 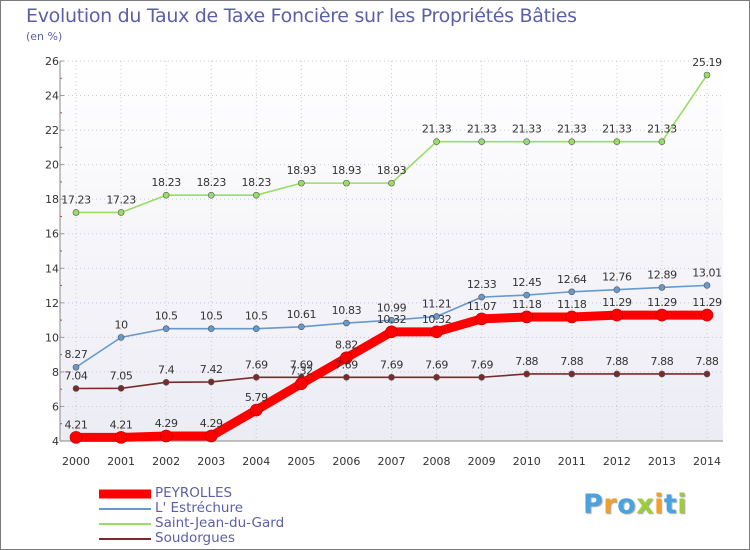 I want to click on x-tick-label: 2007, so click(x=392, y=461).